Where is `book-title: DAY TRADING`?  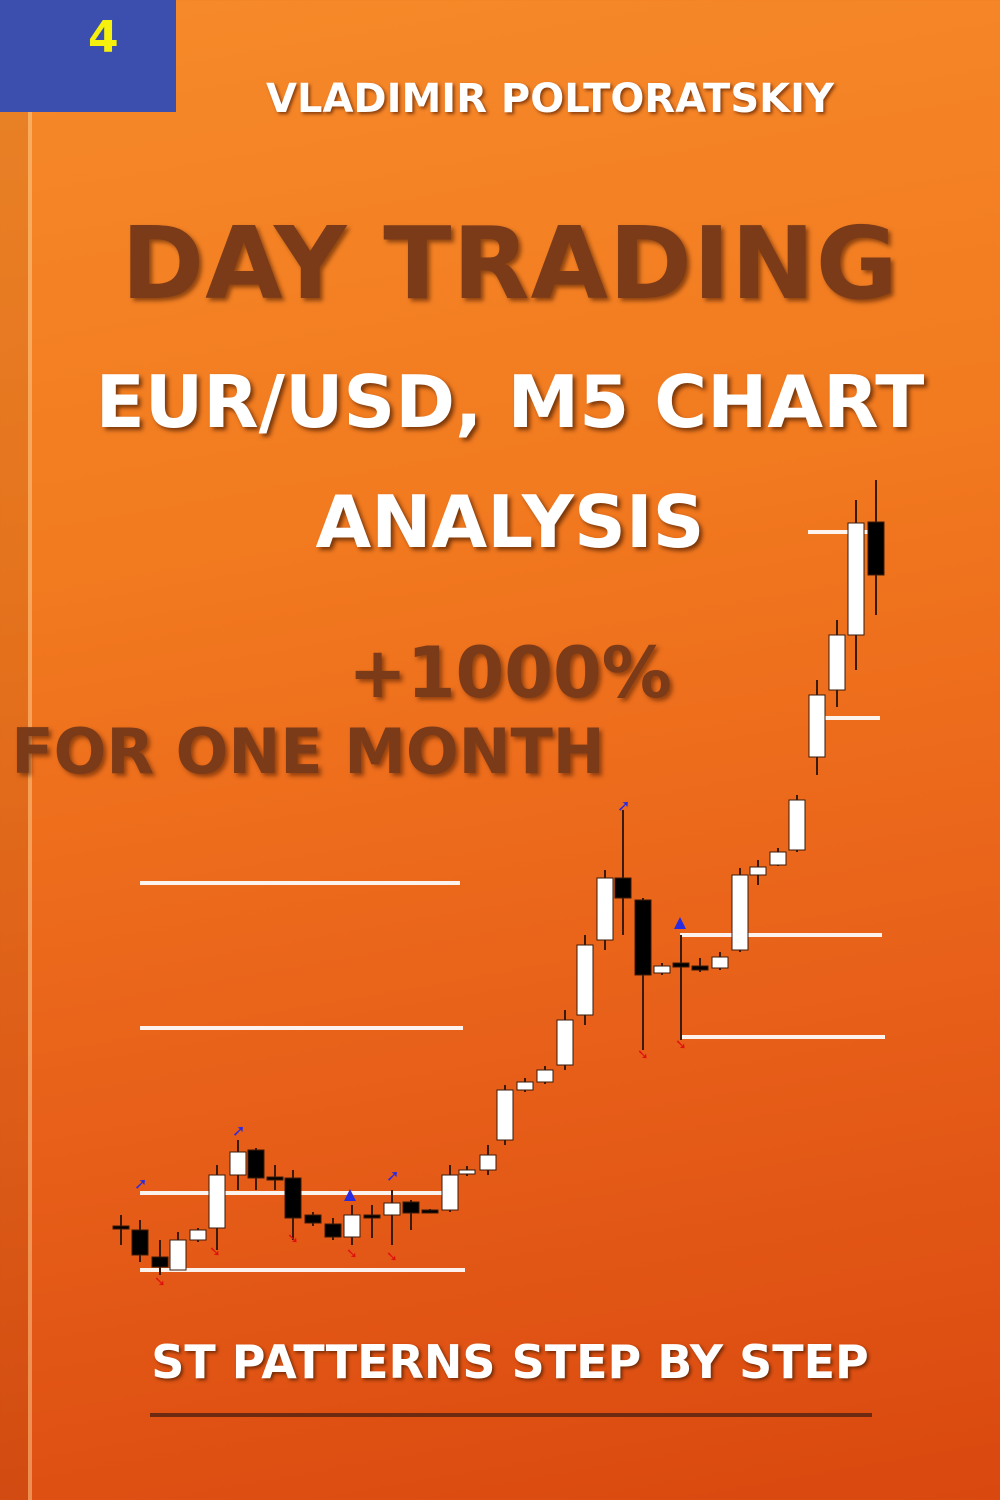 book-title: DAY TRADING is located at coordinates (510, 263).